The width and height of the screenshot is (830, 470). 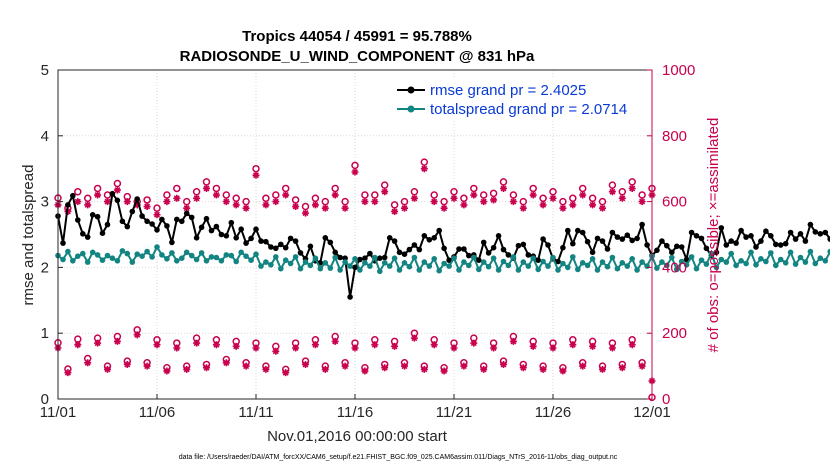 What do you see at coordinates (674, 333) in the screenshot?
I see `y-right-tick-label: 200` at bounding box center [674, 333].